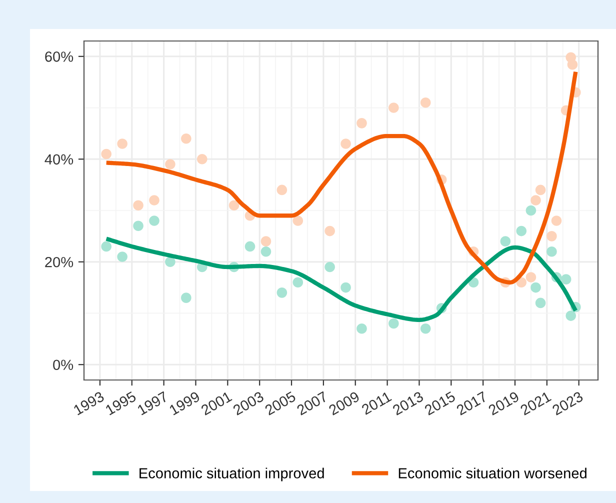  What do you see at coordinates (472, 403) in the screenshot?
I see `x-tick-label: 2017` at bounding box center [472, 403].